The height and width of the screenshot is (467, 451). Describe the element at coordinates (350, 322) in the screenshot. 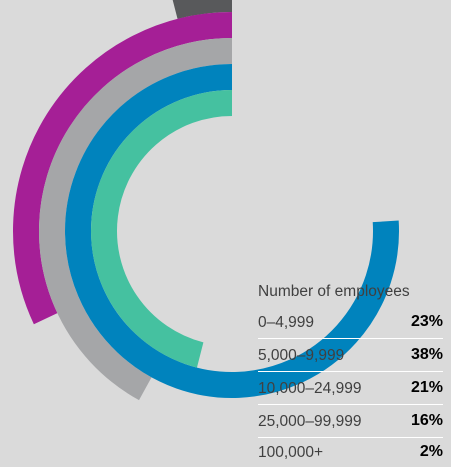

I see `legend-item-0-4999: 0–4,999 23%` at that location.